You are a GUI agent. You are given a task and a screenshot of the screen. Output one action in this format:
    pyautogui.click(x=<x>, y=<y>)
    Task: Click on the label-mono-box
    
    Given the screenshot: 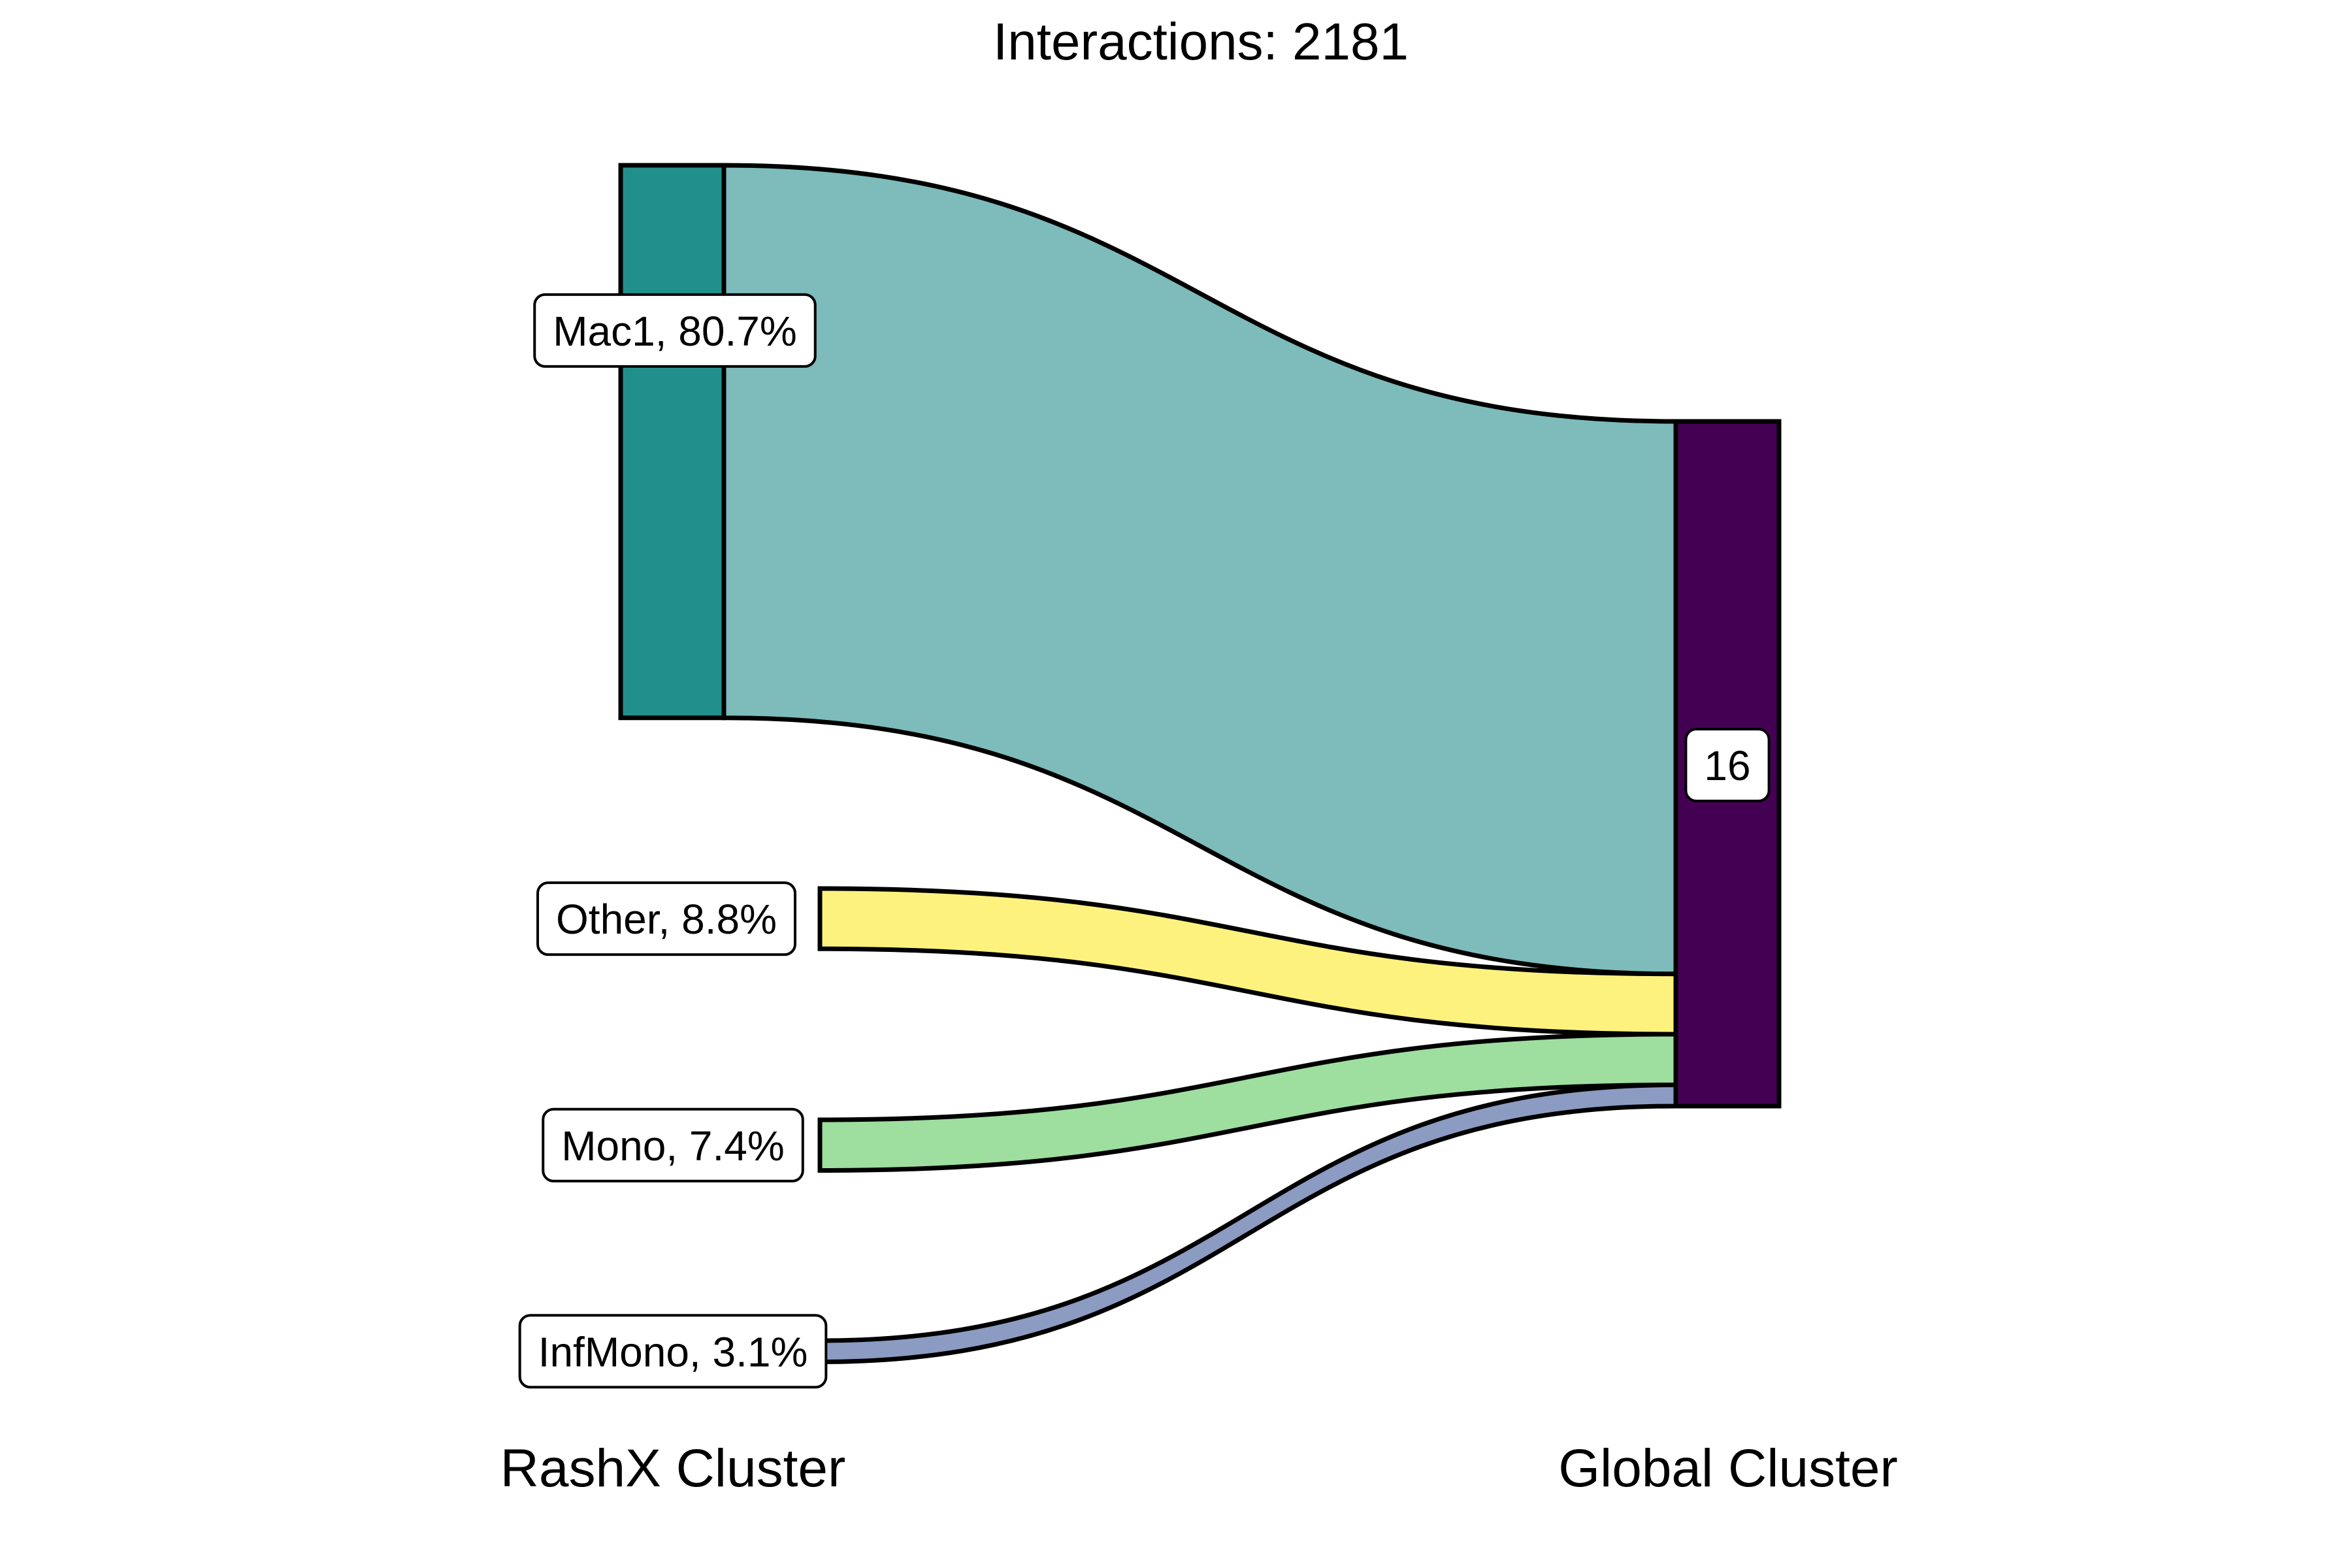 What is the action you would take?
    pyautogui.click(x=673, y=1145)
    